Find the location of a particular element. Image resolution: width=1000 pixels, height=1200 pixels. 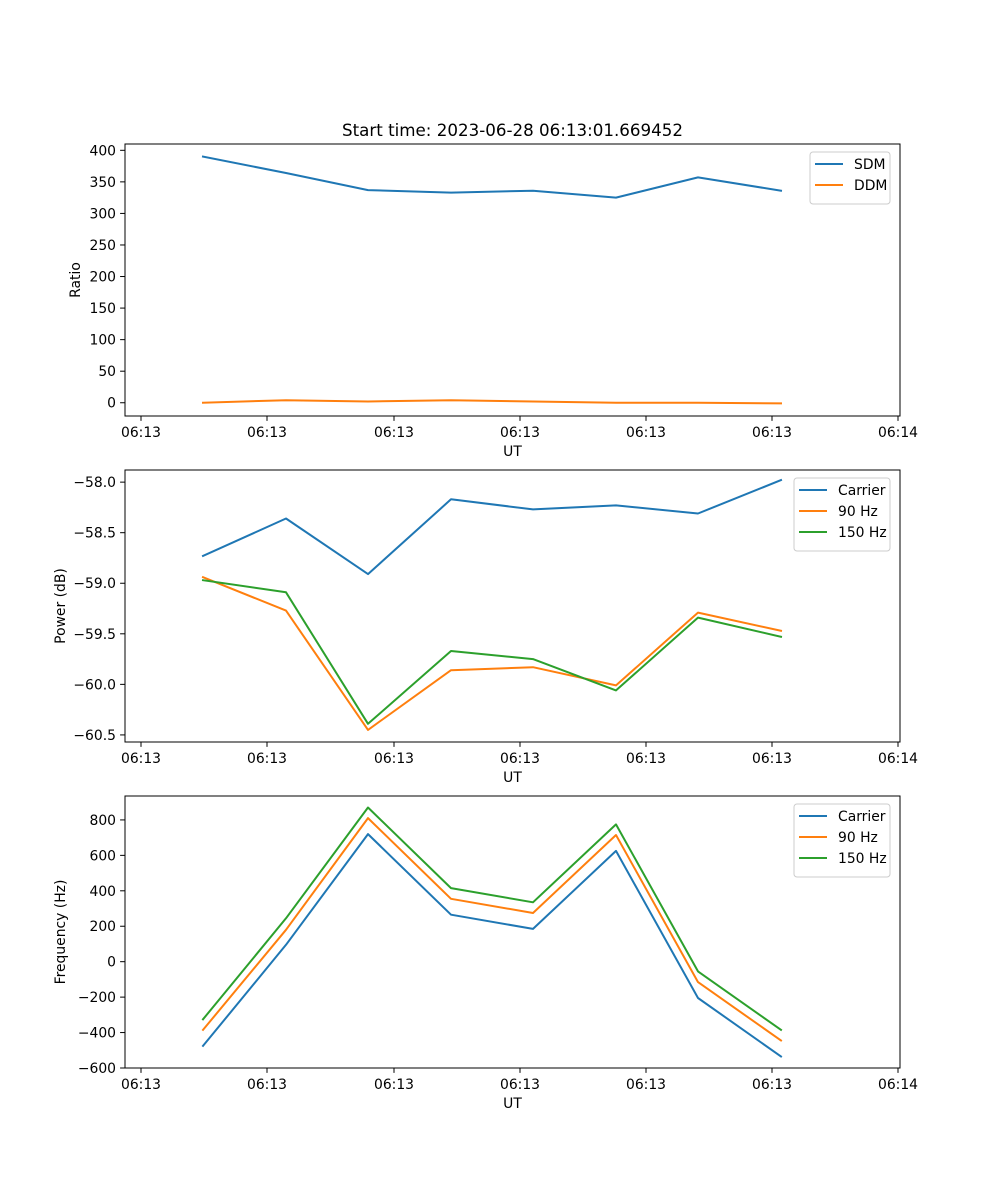

y-tick-label: −200 is located at coordinates (97, 998).